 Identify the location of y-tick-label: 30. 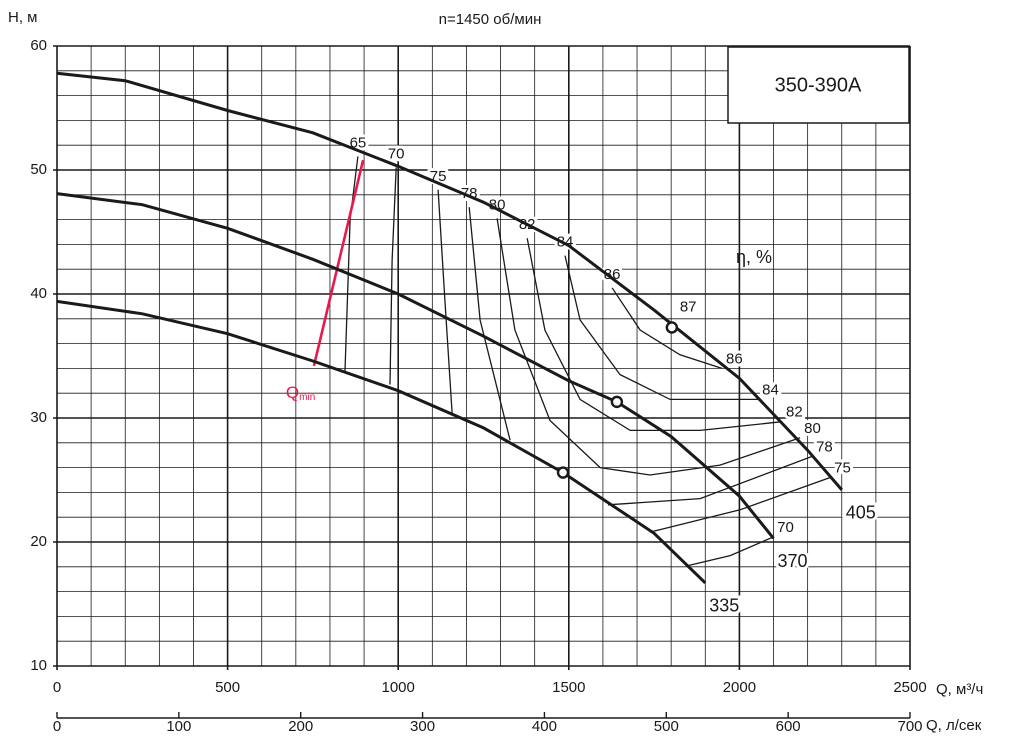
(38, 417).